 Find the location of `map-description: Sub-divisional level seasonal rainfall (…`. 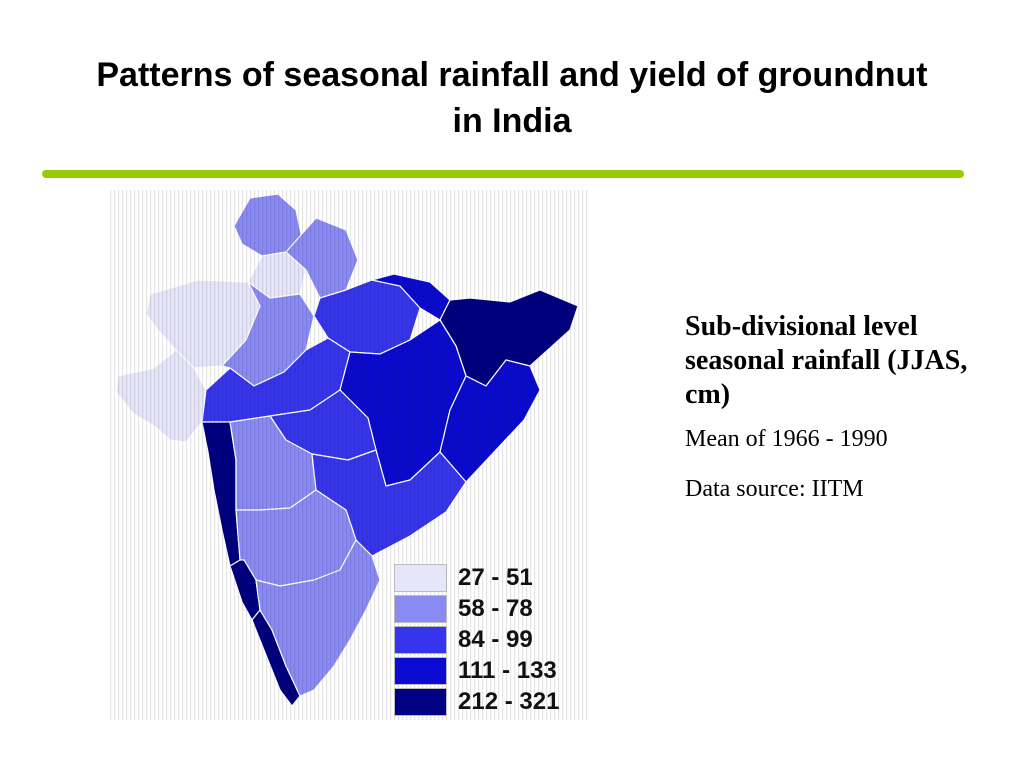

map-description: Sub-divisional level seasonal rainfall (… is located at coordinates (845, 417).